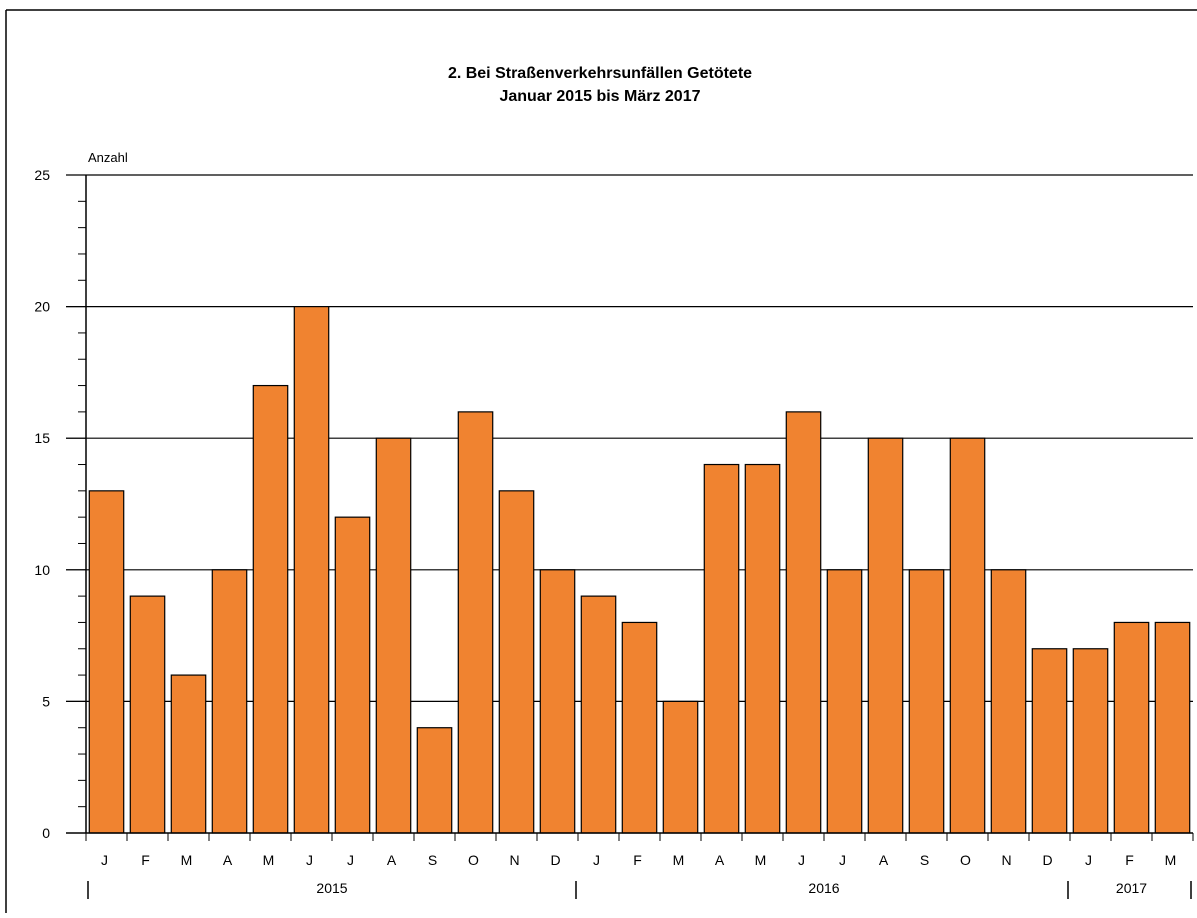  I want to click on year-label: 2015, so click(331, 888).